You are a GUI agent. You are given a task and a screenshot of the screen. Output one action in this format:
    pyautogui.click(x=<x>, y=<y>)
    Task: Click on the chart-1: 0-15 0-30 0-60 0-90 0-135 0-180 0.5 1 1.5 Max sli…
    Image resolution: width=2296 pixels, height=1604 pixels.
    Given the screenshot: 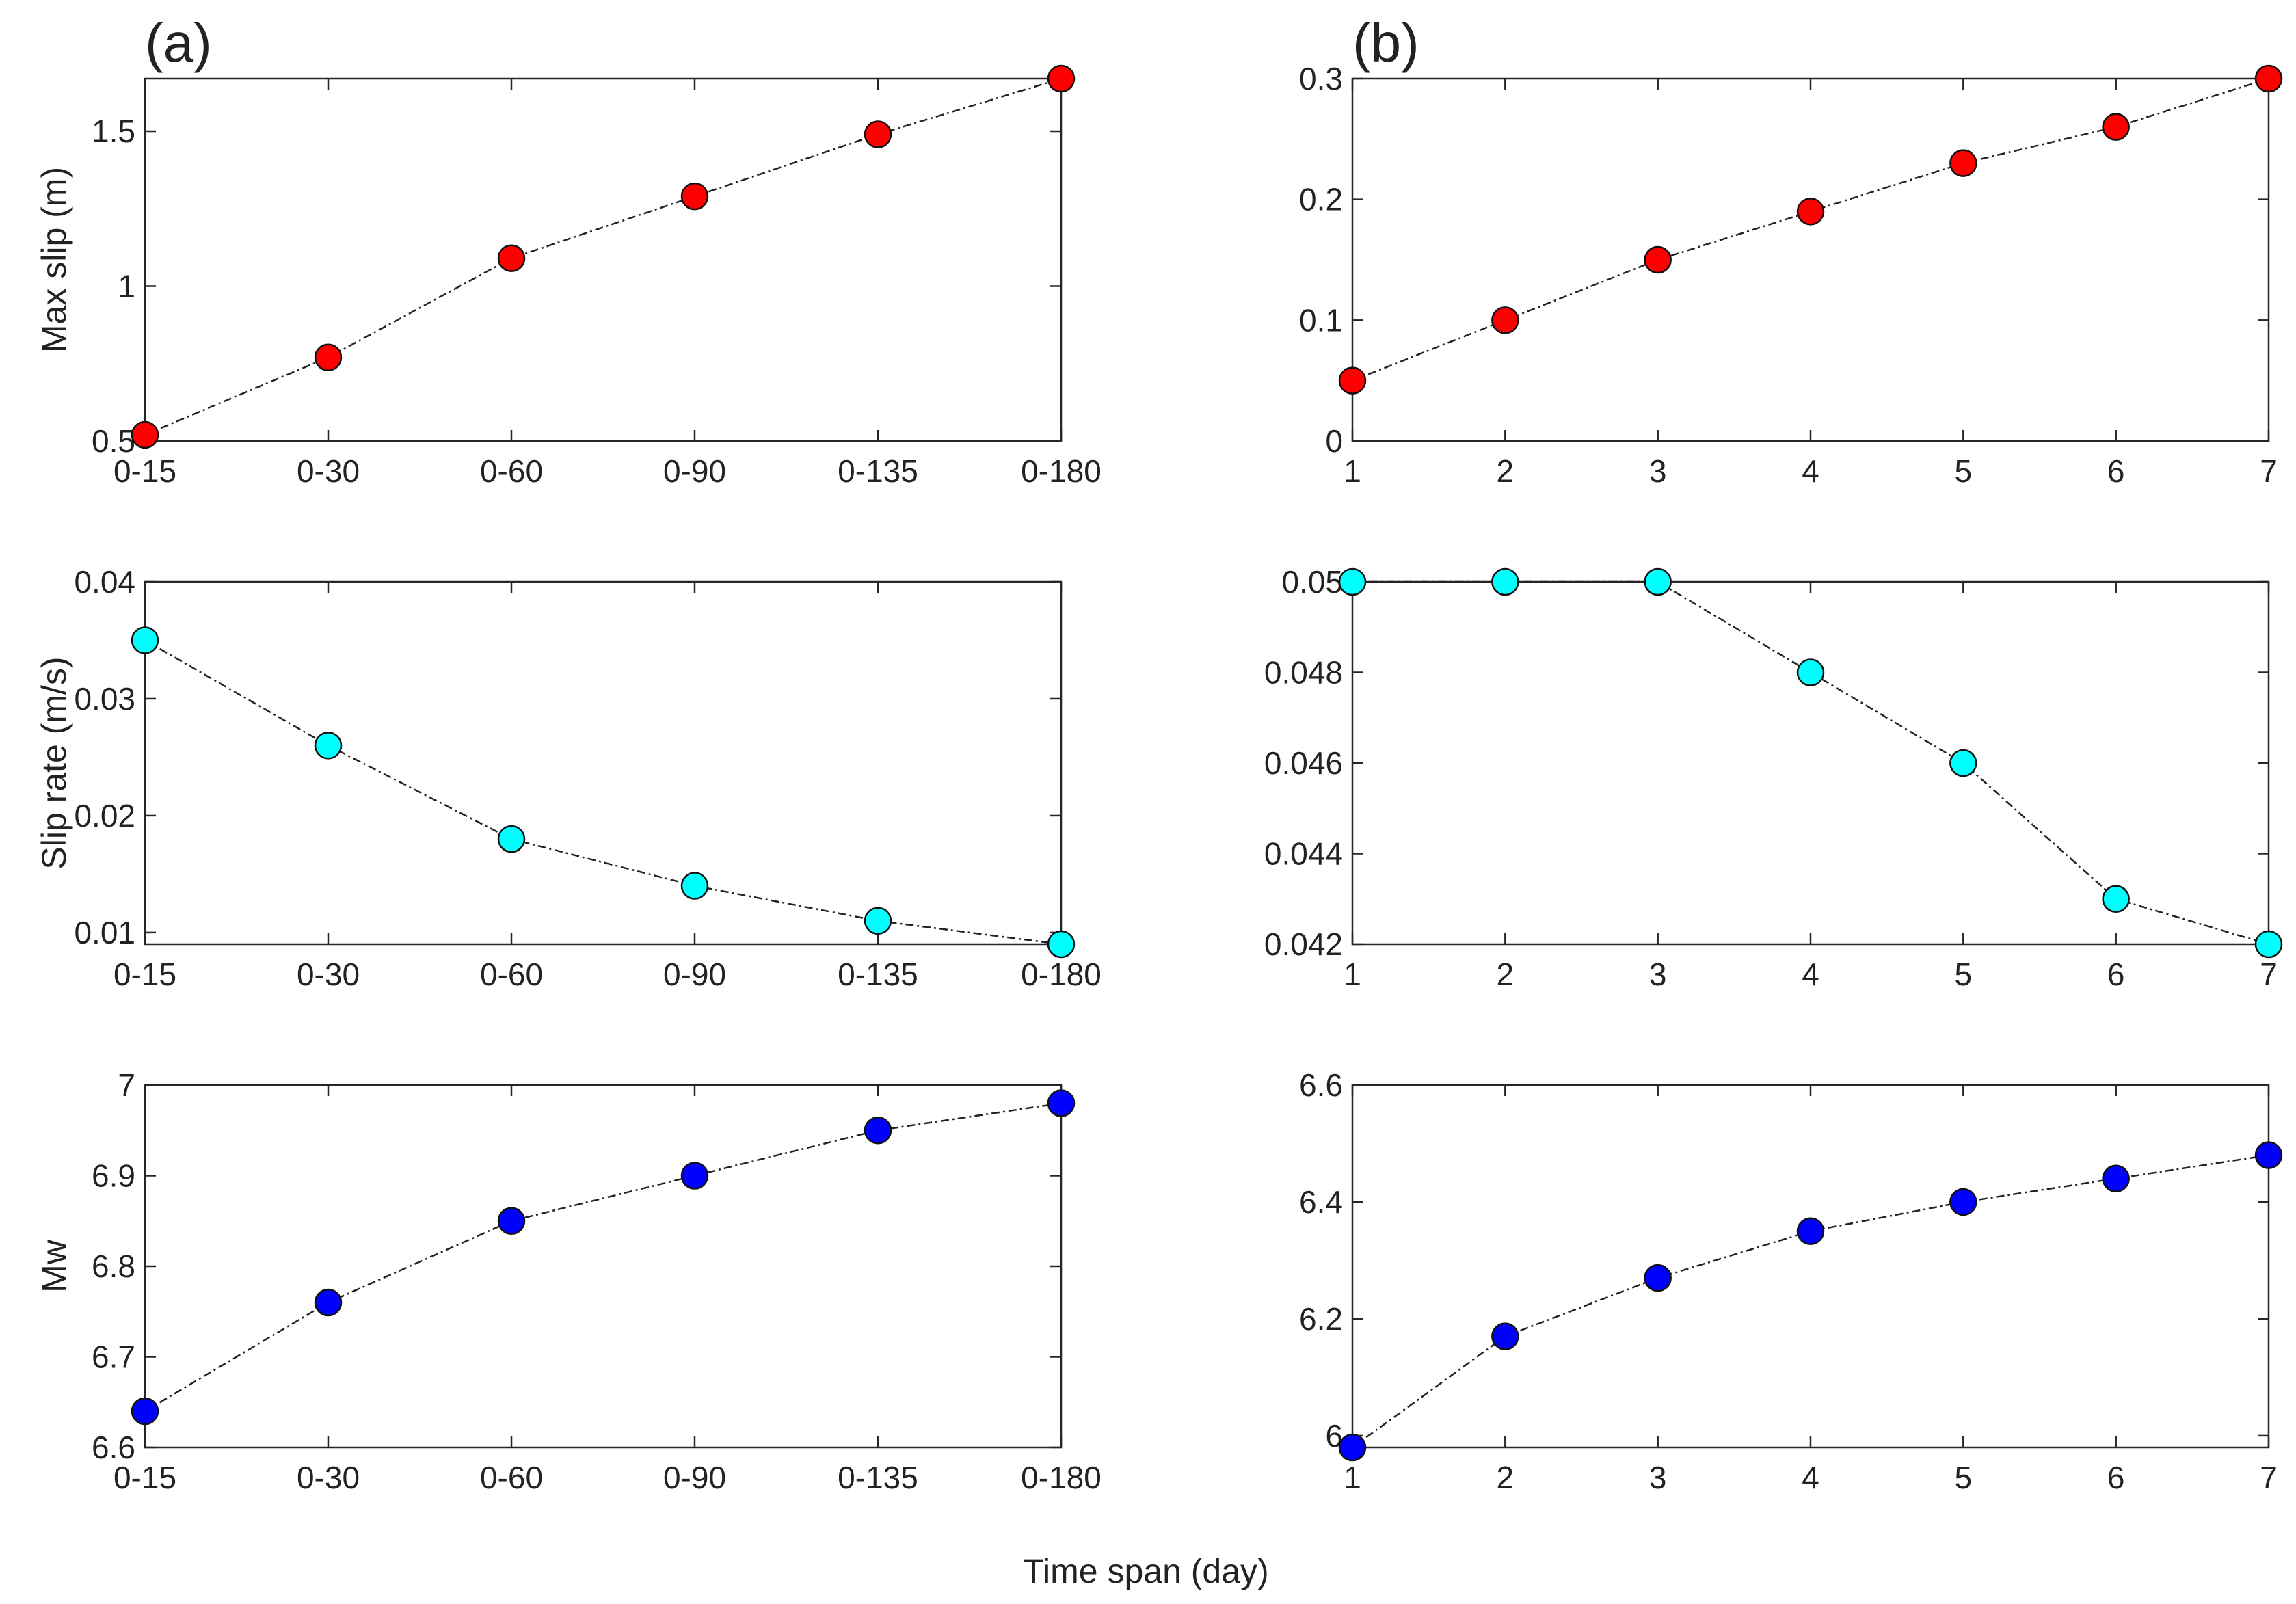 What is the action you would take?
    pyautogui.click(x=568, y=276)
    